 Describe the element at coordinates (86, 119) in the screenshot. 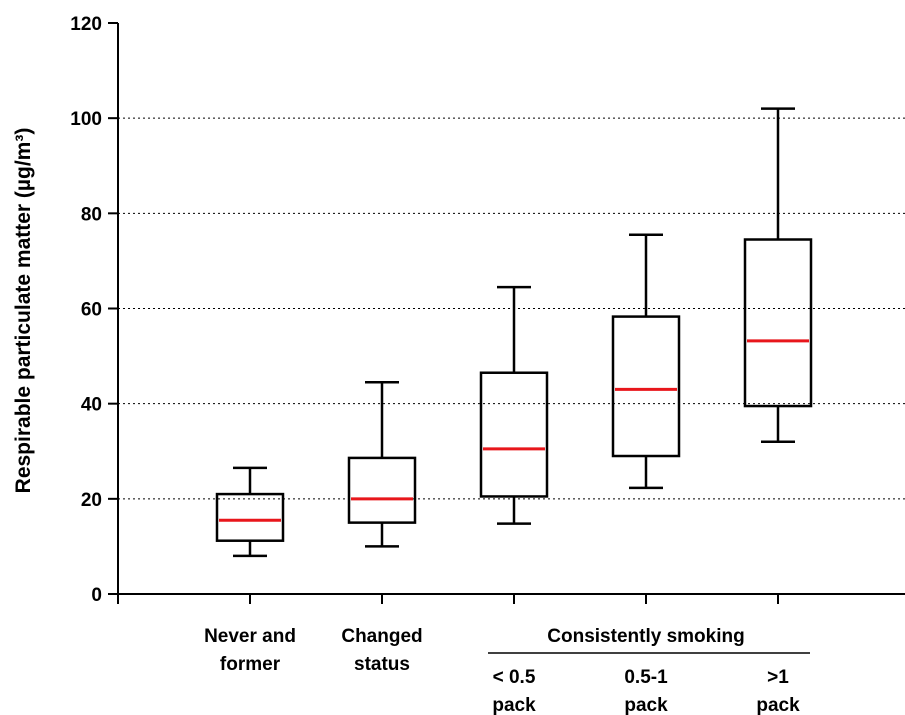

I see `y-tick-label: 100` at that location.